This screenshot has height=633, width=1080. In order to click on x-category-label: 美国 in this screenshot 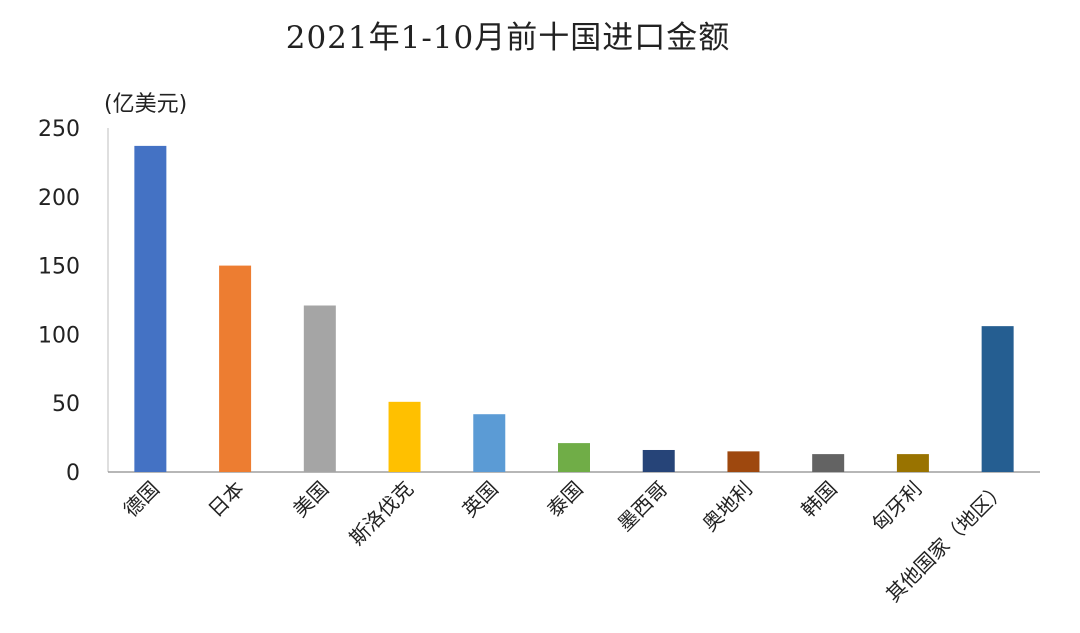, I will do `click(310, 499)`.